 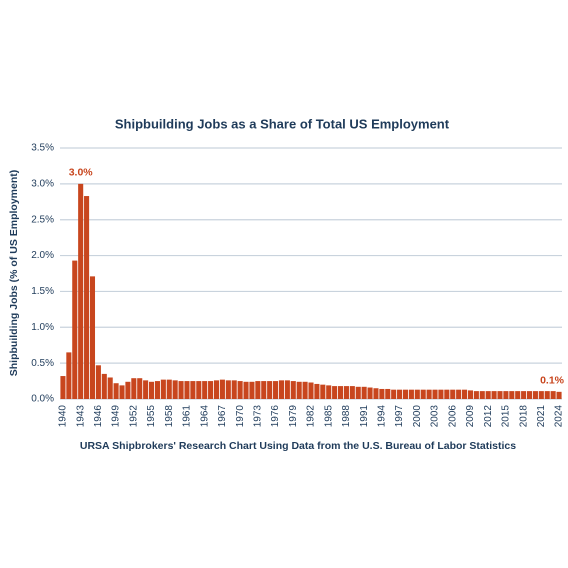 I want to click on x-tick-label: 2021, so click(x=541, y=416).